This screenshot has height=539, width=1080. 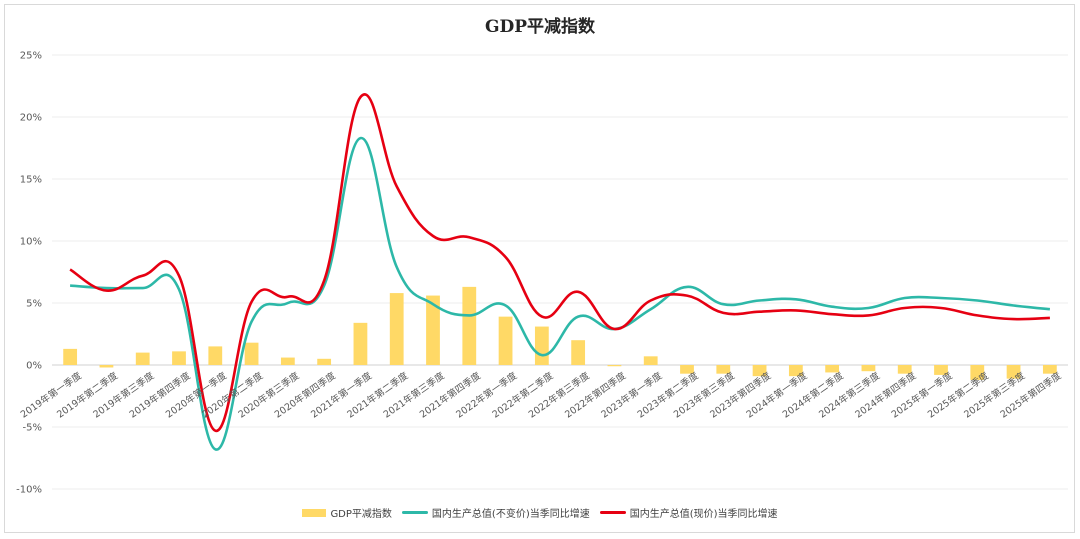 What do you see at coordinates (450, 394) in the screenshot?
I see `x-tick-label: 2021年第四季度` at bounding box center [450, 394].